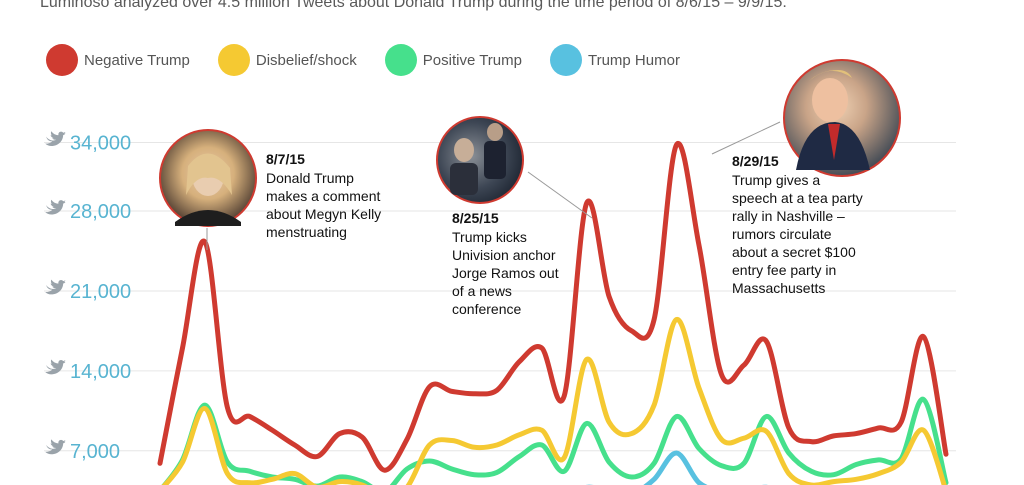  Describe the element at coordinates (95, 452) in the screenshot. I see `y-tick-label: 7,000` at that location.